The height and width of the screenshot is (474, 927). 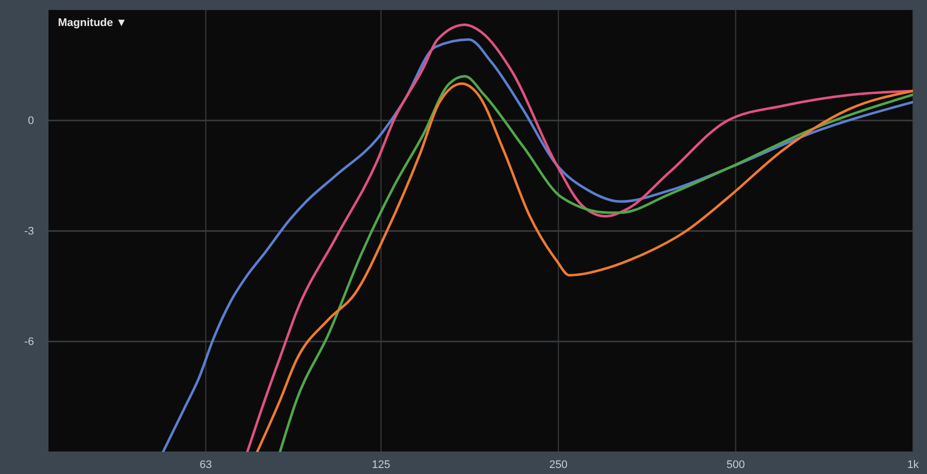 What do you see at coordinates (381, 464) in the screenshot?
I see `x-tick-label: 125` at bounding box center [381, 464].